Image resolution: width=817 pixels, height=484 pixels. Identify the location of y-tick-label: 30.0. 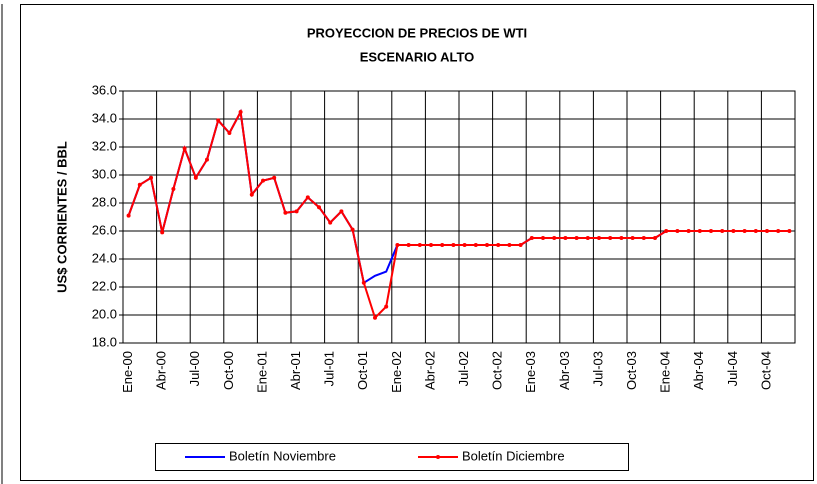
(104, 173).